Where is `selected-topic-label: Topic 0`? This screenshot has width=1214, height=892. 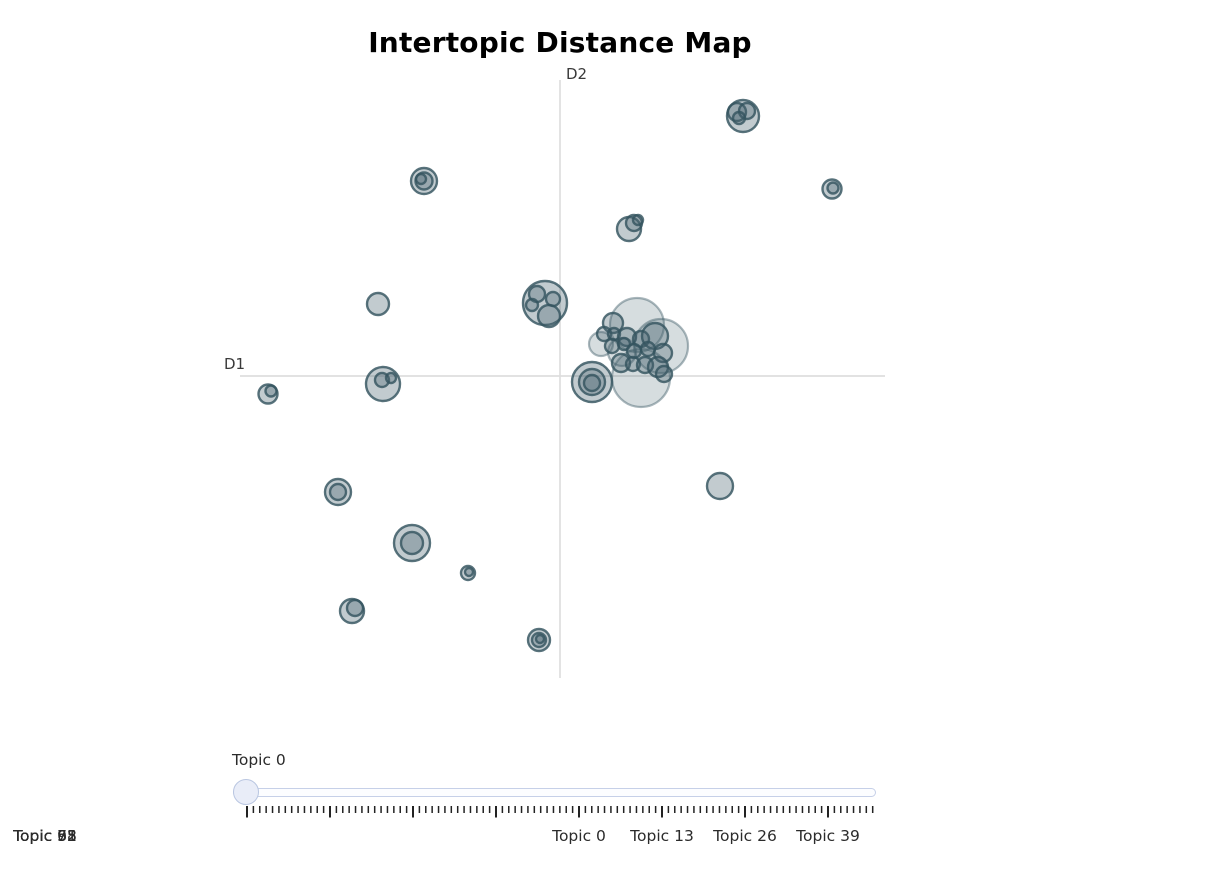
selected-topic-label: Topic 0 is located at coordinates (259, 760).